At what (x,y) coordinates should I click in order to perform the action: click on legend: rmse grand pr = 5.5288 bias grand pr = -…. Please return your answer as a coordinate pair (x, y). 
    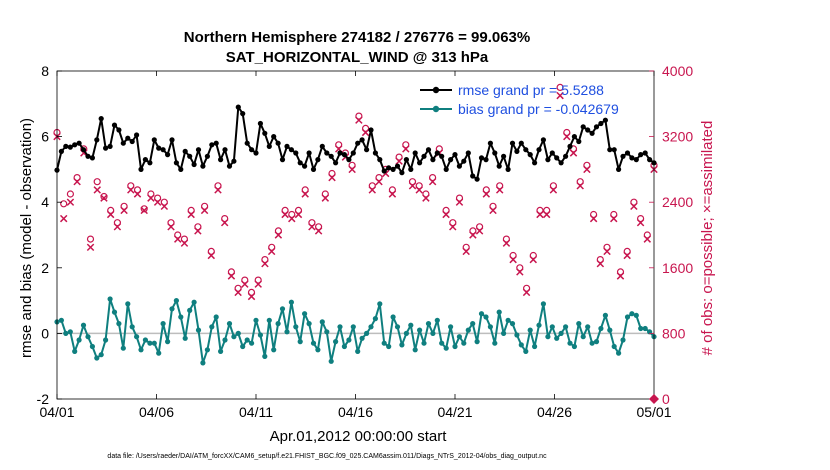
    Looking at the image, I should click on (519, 99).